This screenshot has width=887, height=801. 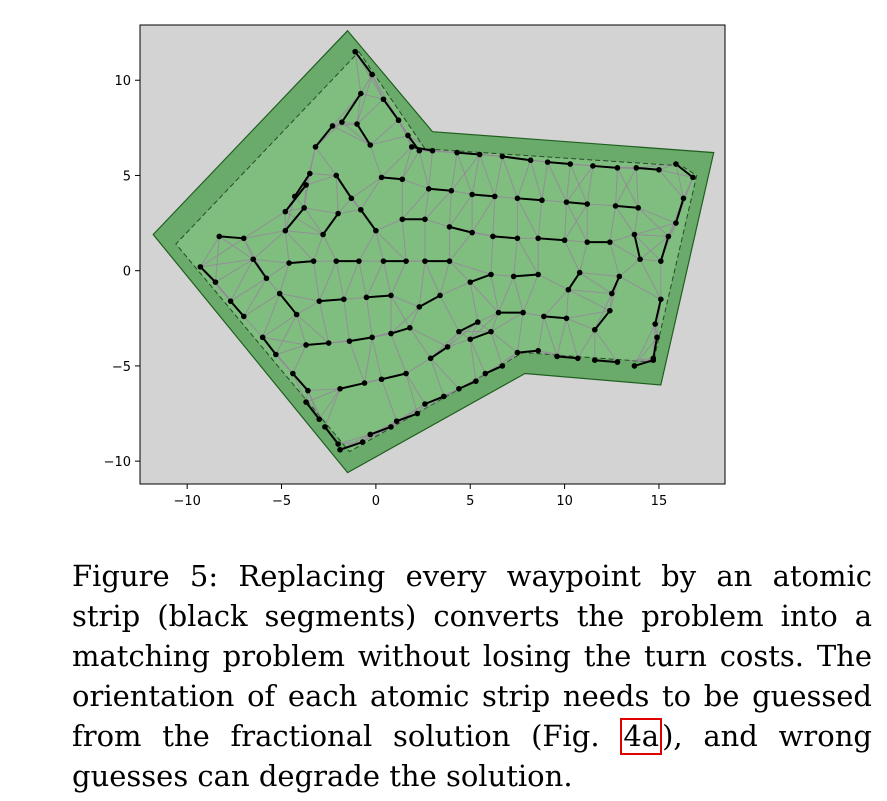 I want to click on y-tick-label: 0, so click(x=127, y=272).